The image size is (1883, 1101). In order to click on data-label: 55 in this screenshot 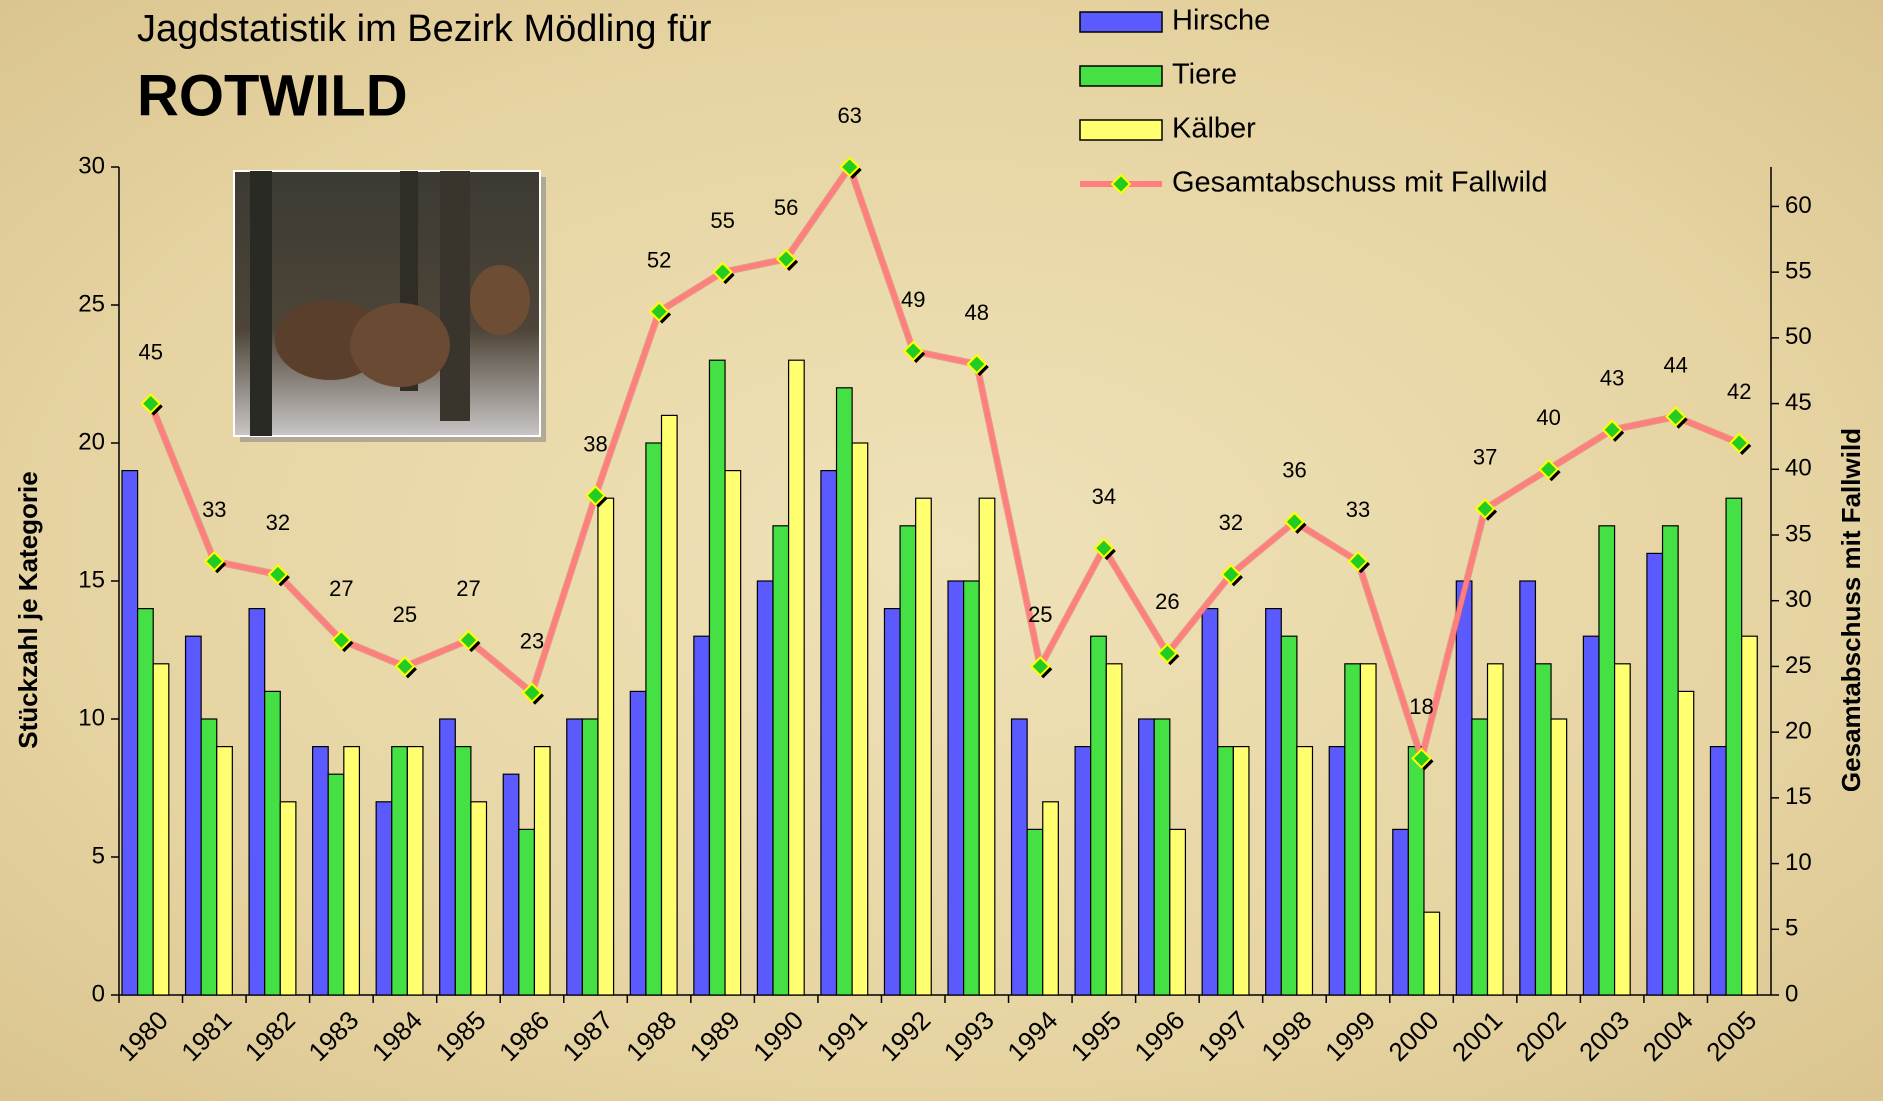, I will do `click(722, 220)`.